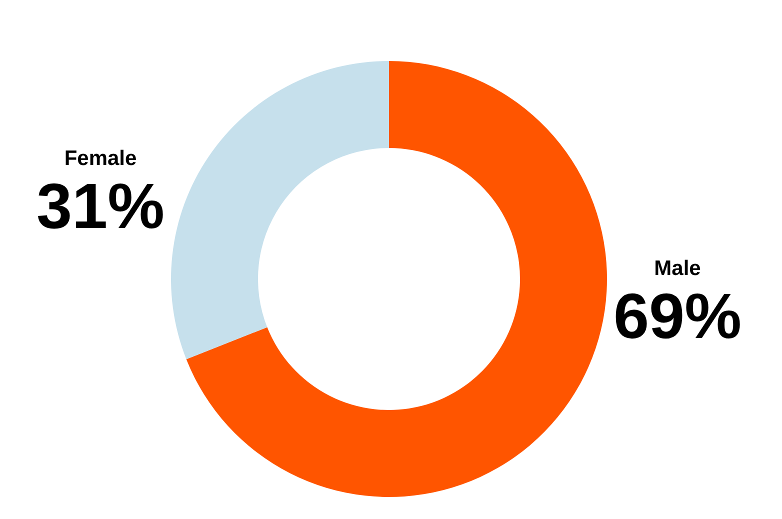  I want to click on slice-label: Male, so click(677, 268).